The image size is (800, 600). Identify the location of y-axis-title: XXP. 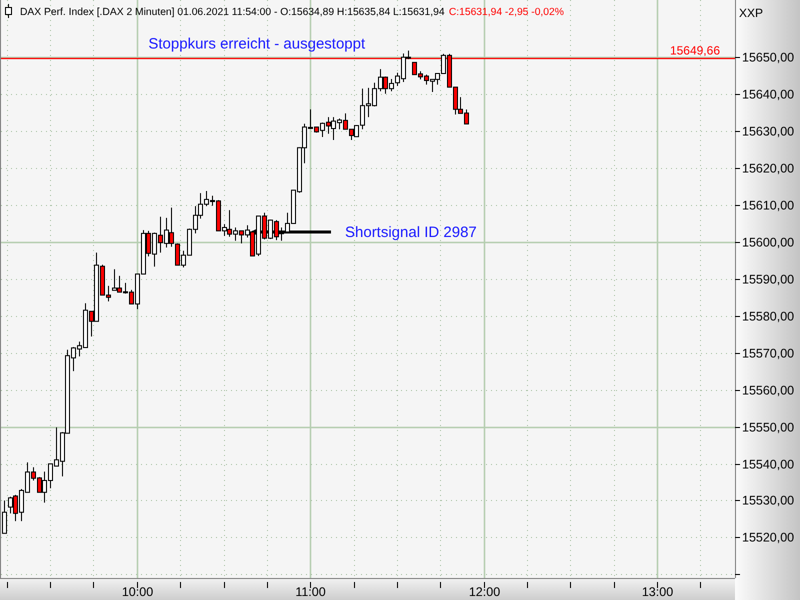
(751, 13).